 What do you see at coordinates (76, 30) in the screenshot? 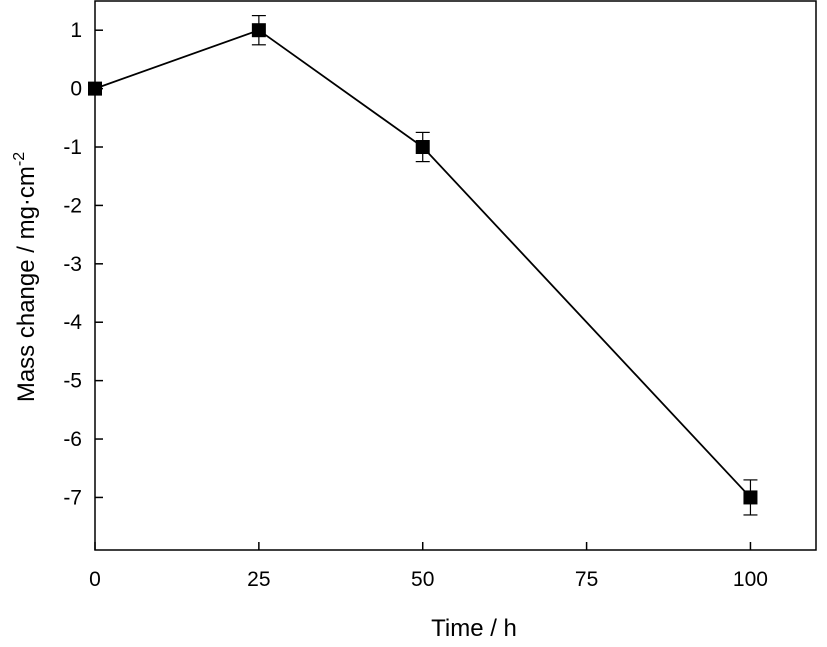
I see `y-tick-label: 1` at bounding box center [76, 30].